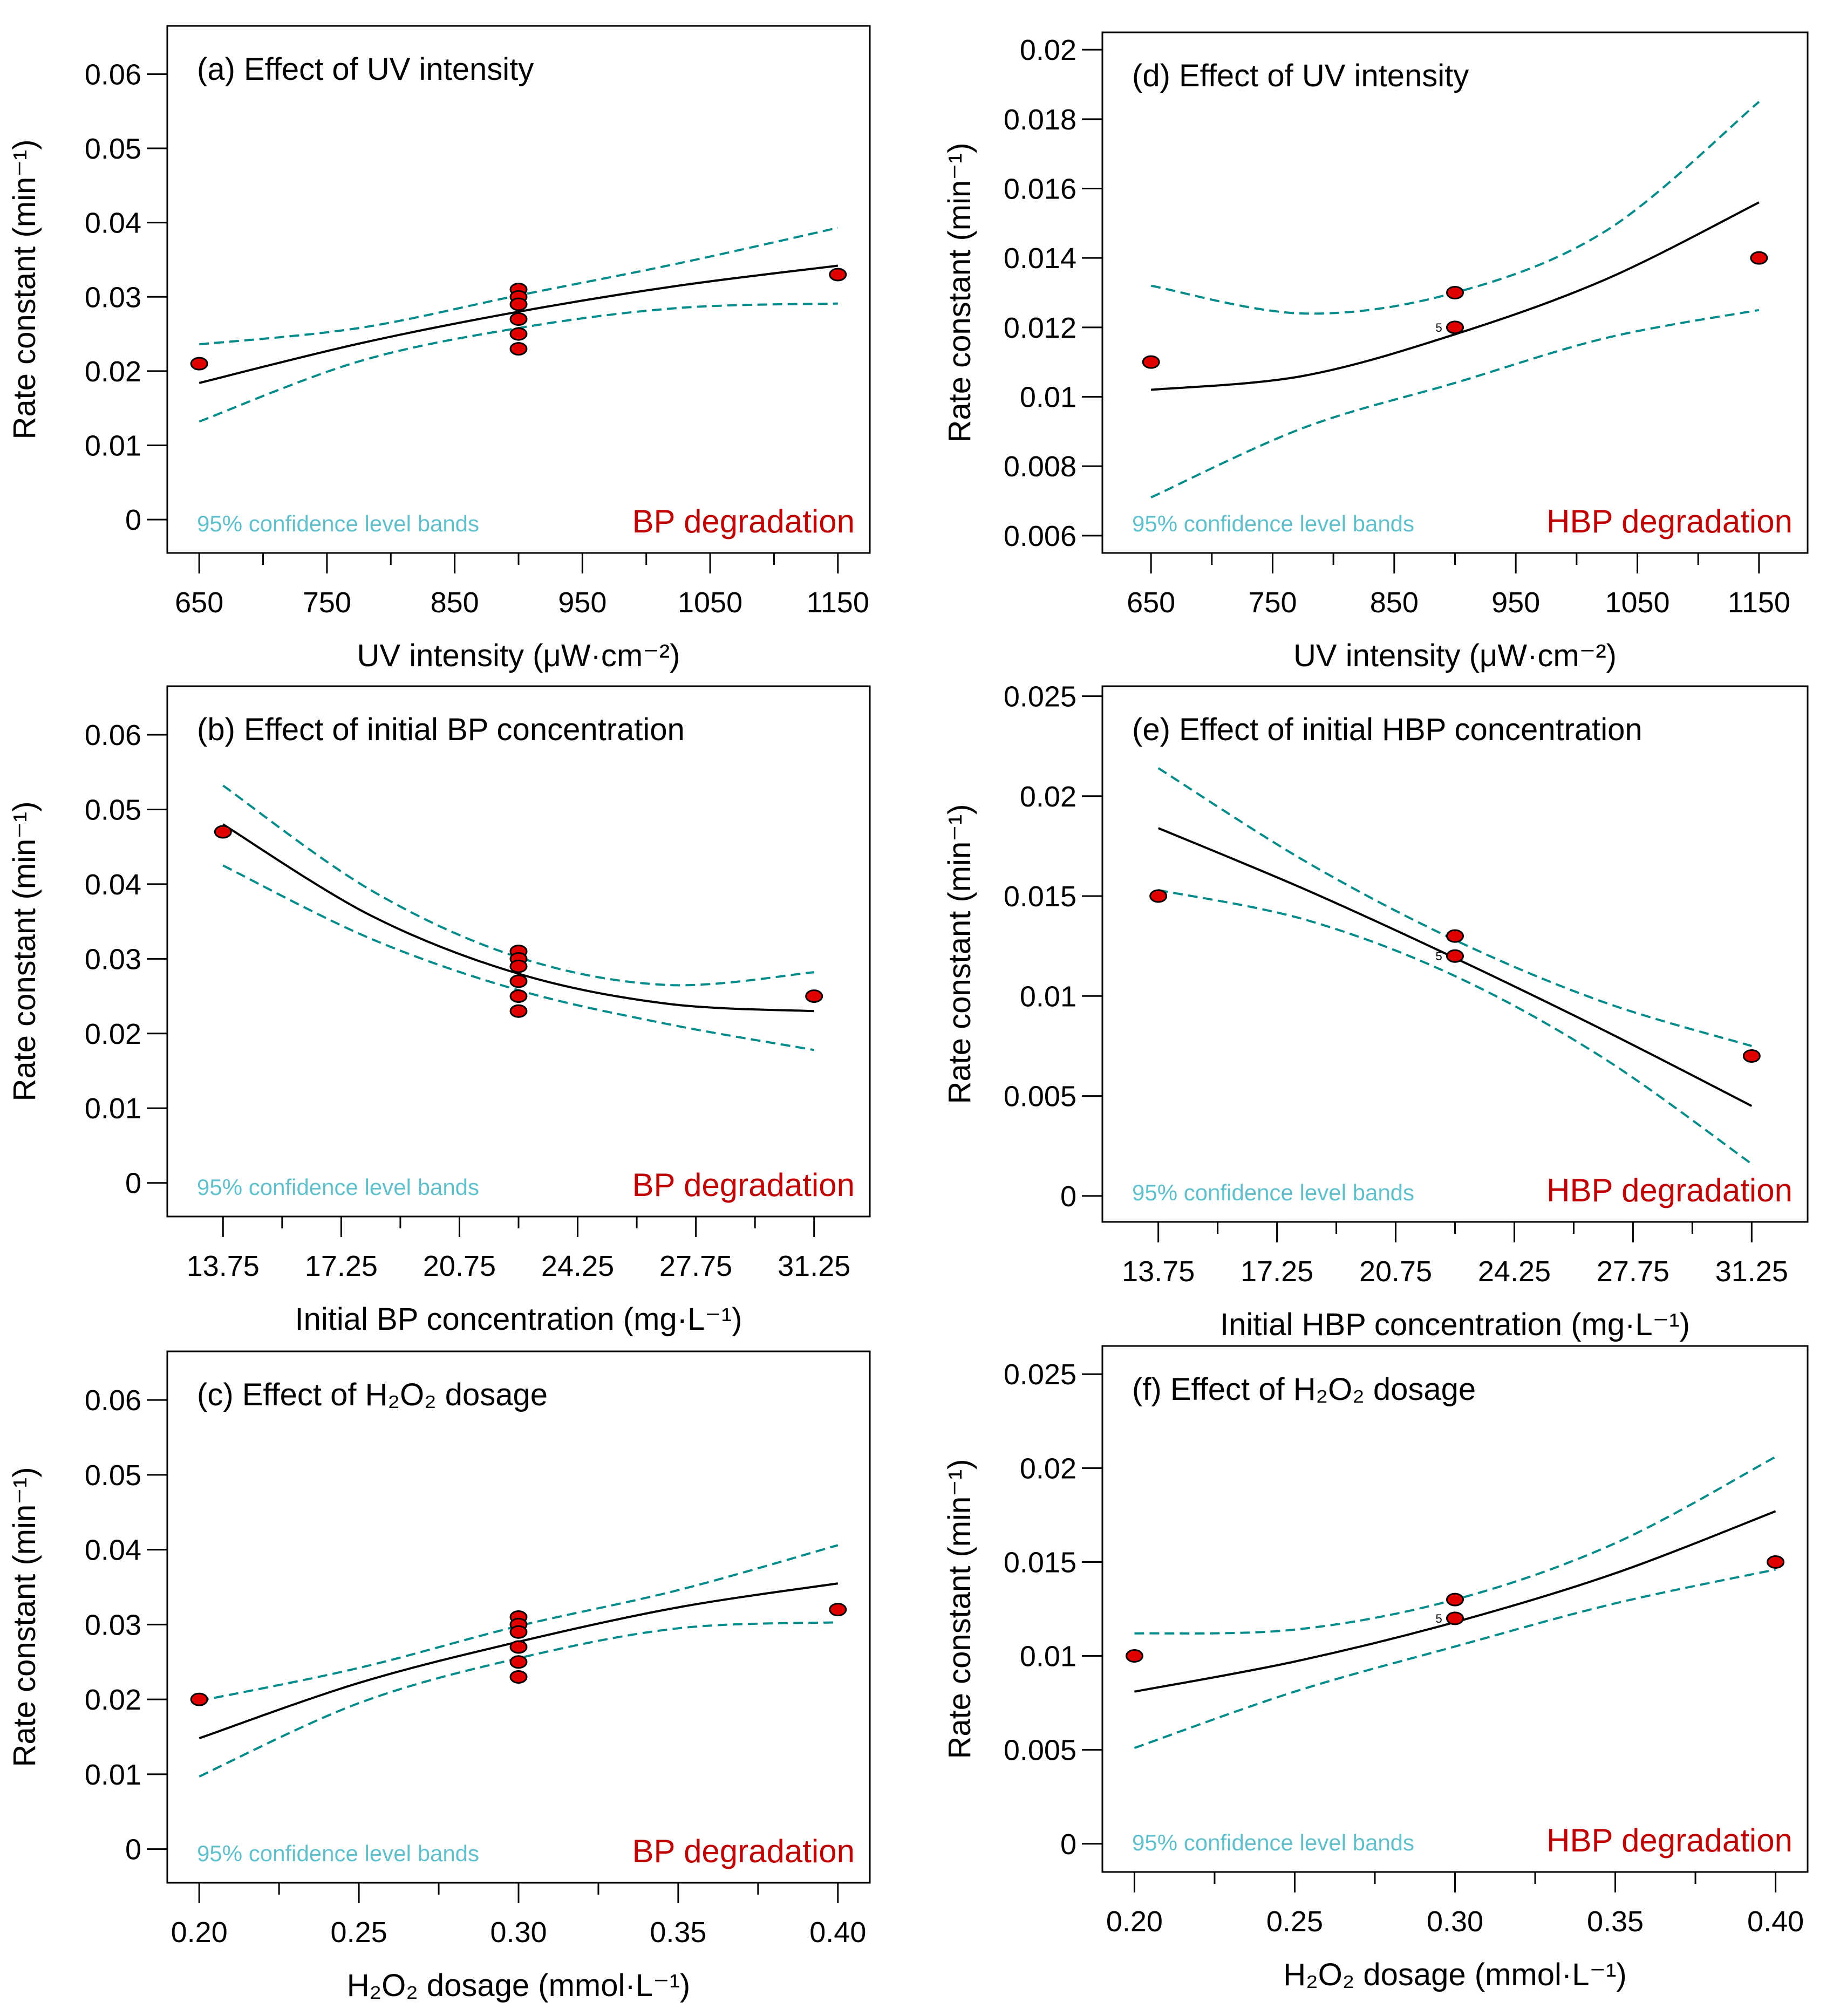 This screenshot has width=1840, height=2016. Describe the element at coordinates (1455, 1324) in the screenshot. I see `x-axis-label: Initial HBP concentration (mg·L⁻¹)` at that location.